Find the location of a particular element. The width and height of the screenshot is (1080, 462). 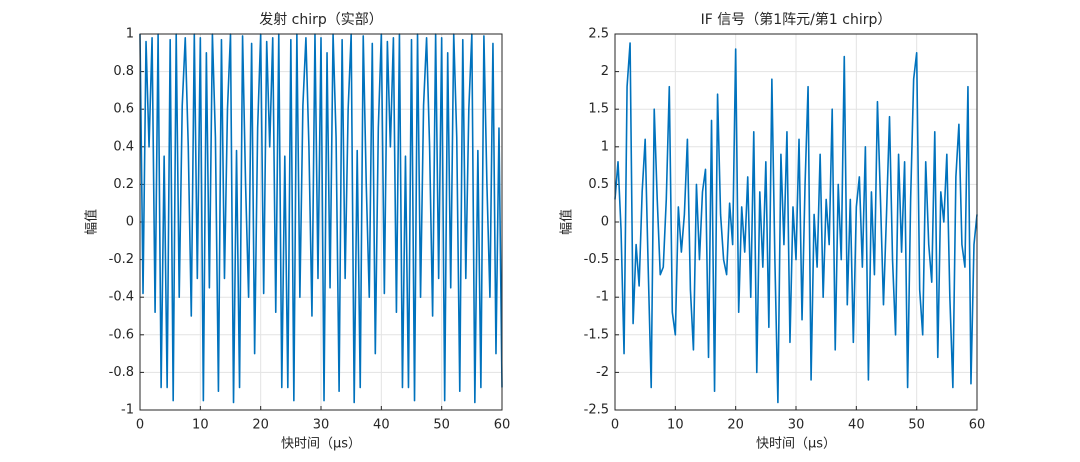

chart-title: 发射 chirp（实部） is located at coordinates (321, 20).